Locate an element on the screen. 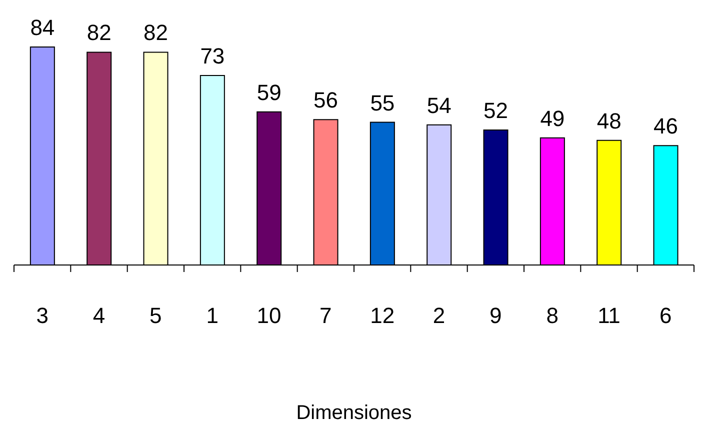 Image resolution: width=702 pixels, height=423 pixels. data-label: 52 is located at coordinates (496, 111).